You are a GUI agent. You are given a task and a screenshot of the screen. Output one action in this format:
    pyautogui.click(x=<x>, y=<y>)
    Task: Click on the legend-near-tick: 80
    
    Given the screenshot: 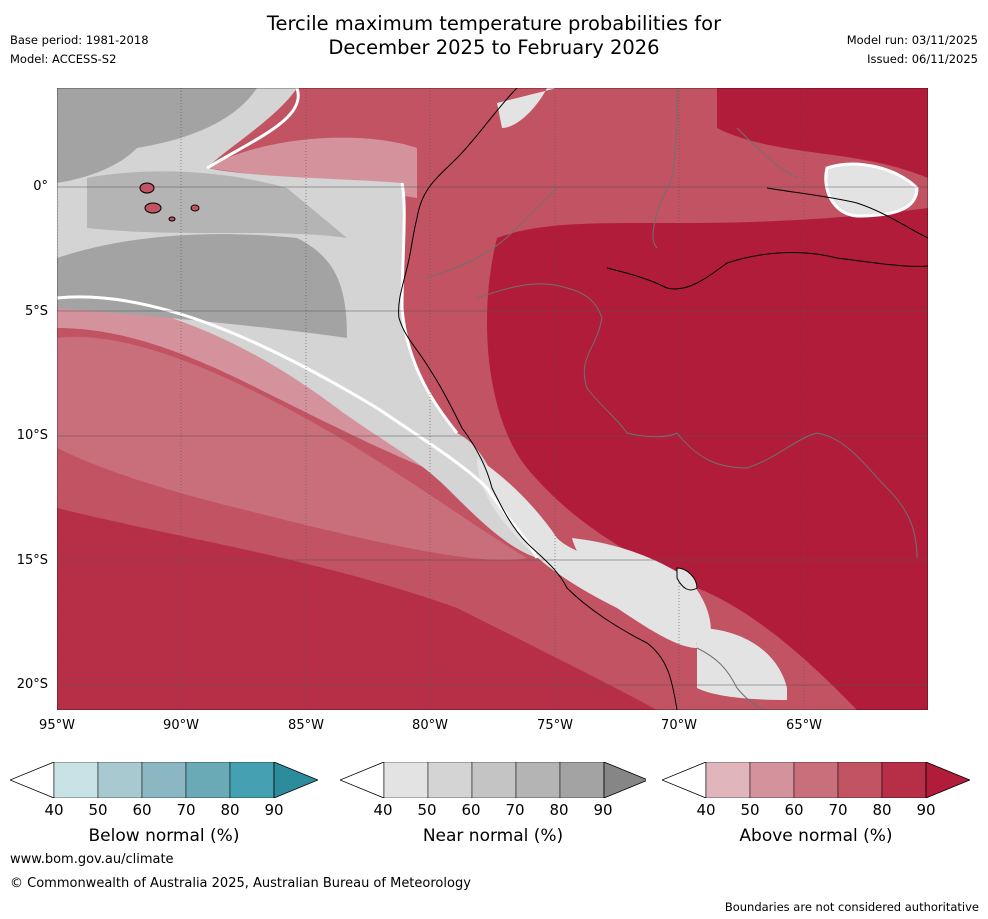 What is the action you would take?
    pyautogui.click(x=559, y=810)
    